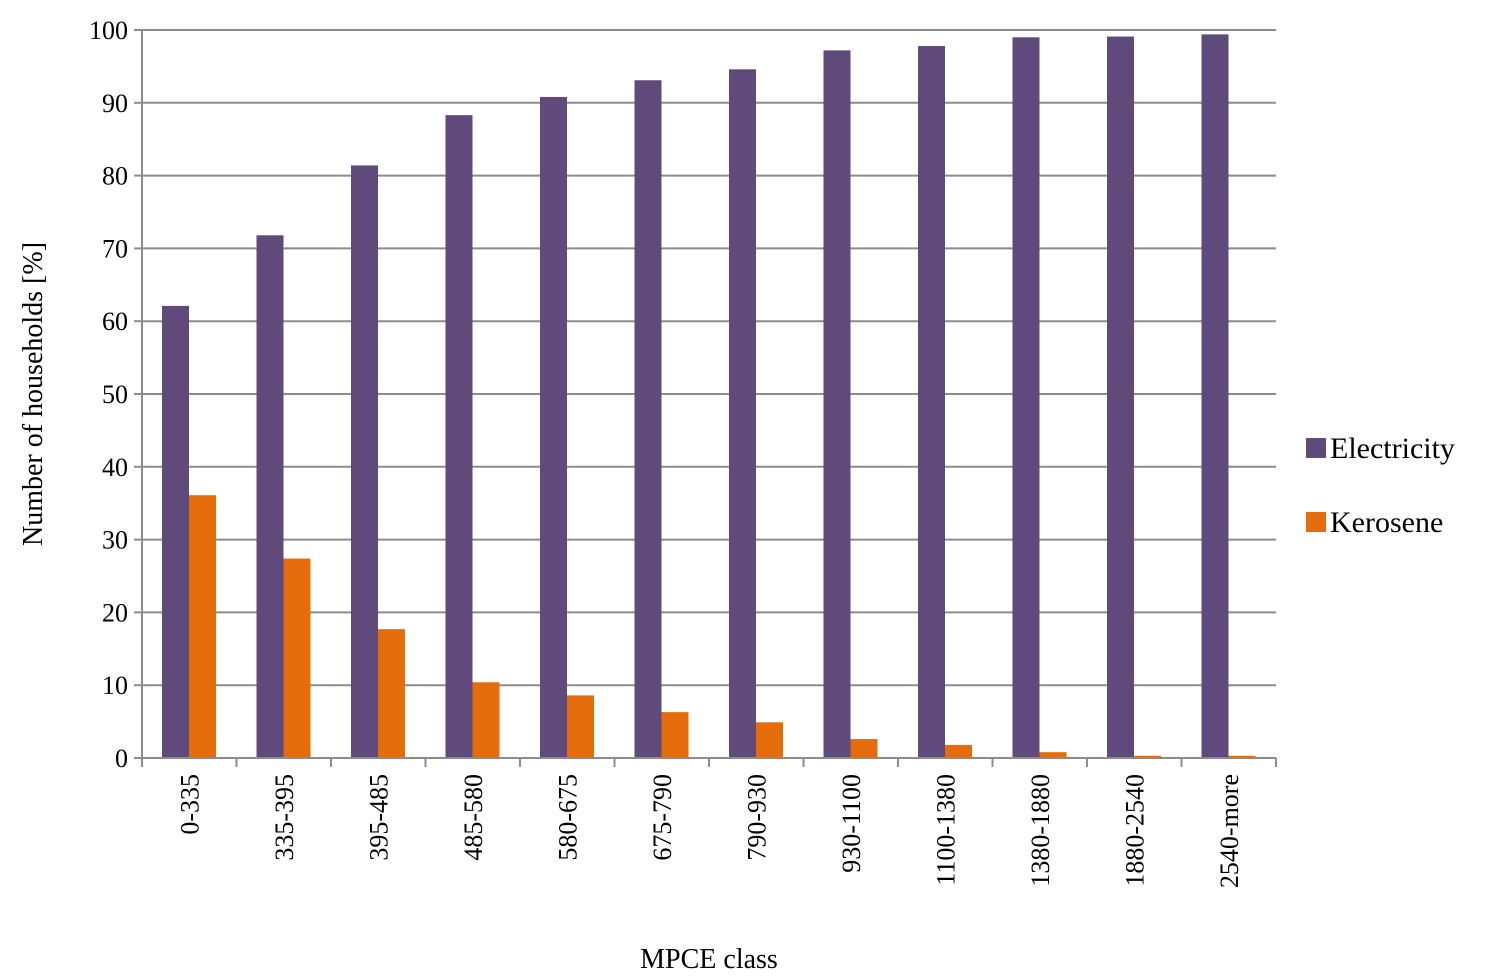  What do you see at coordinates (567, 817) in the screenshot?
I see `x-tick-label: 580-675` at bounding box center [567, 817].